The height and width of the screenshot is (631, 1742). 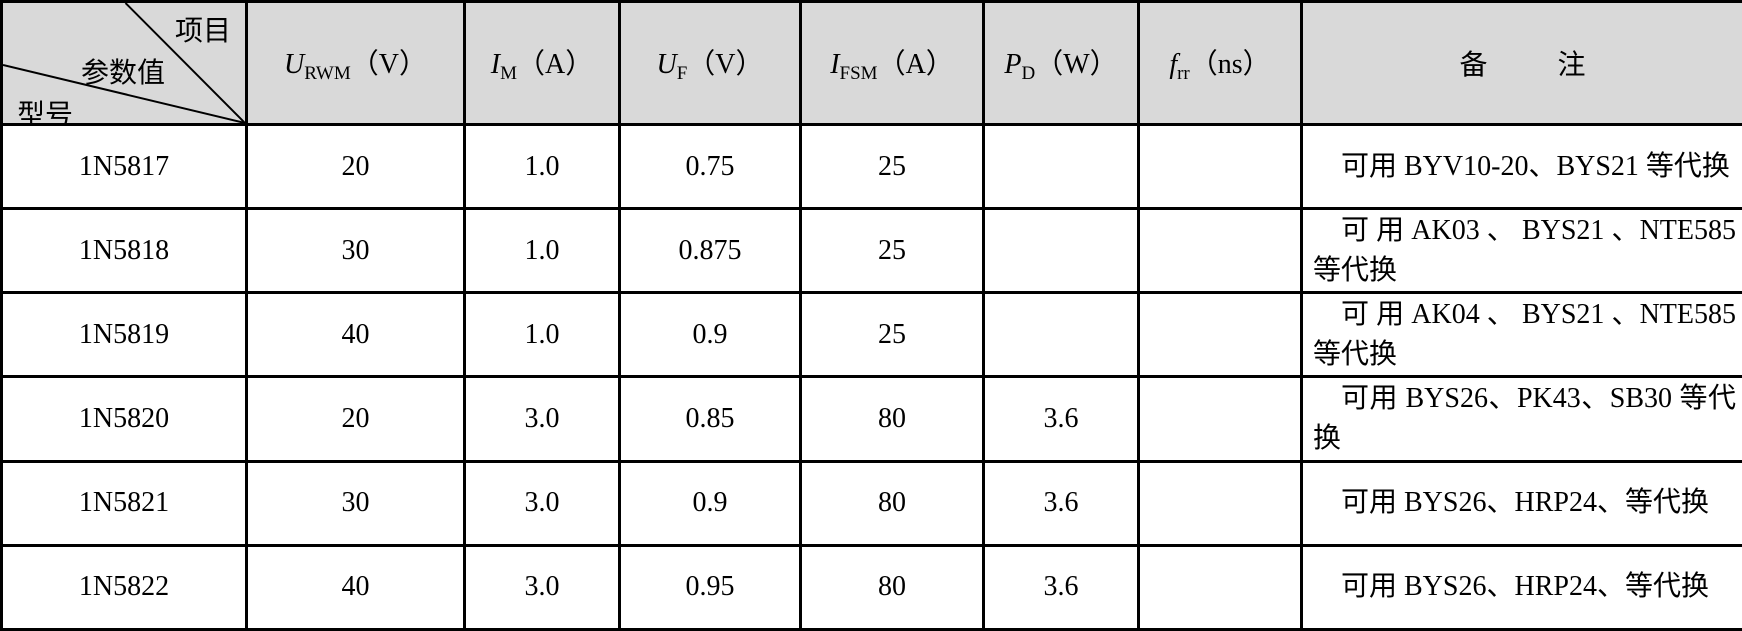 What do you see at coordinates (1230, 64) in the screenshot?
I see `col-unit: （ns）` at bounding box center [1230, 64].